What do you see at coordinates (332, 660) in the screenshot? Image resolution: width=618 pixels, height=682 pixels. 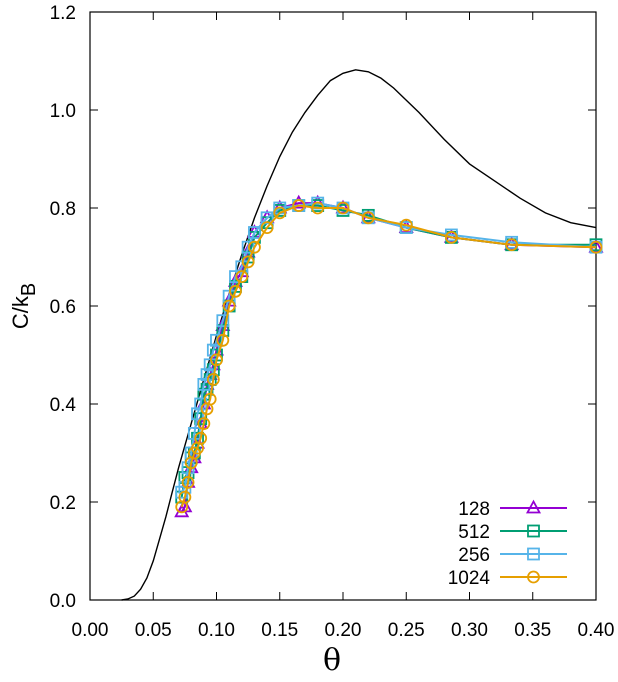 I see `x-axis-label: θ` at bounding box center [332, 660].